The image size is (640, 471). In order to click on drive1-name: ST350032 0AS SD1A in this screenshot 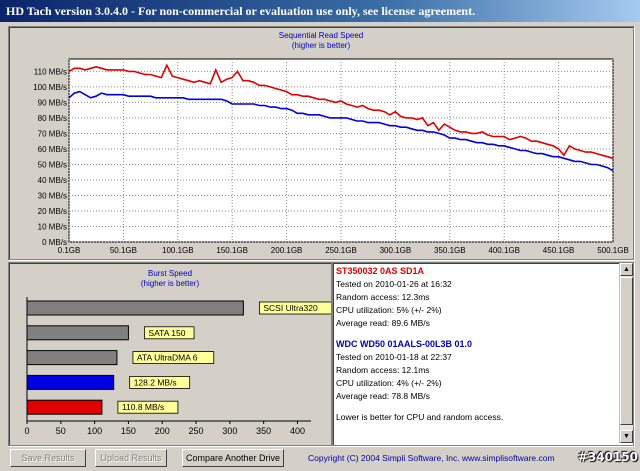, I will do `click(380, 271)`.